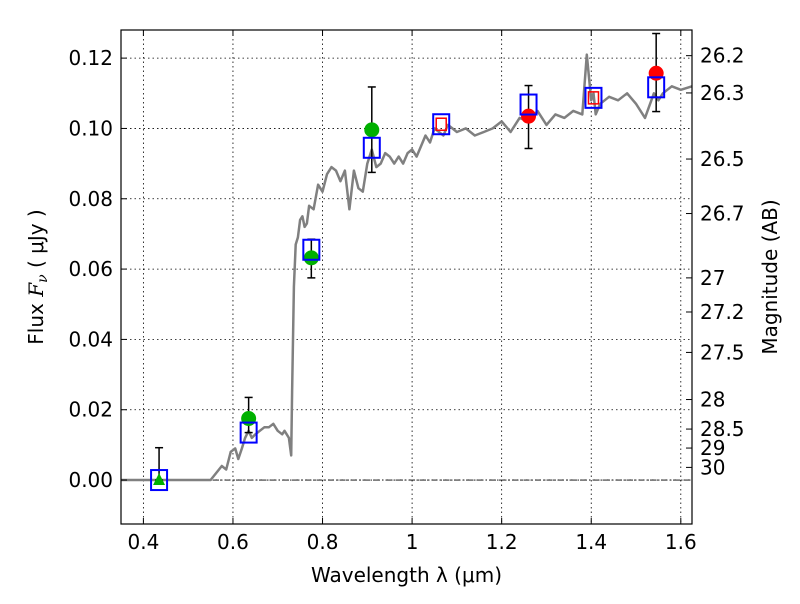 This screenshot has height=604, width=800. Describe the element at coordinates (722, 93) in the screenshot. I see `magnitude-tick-label: 26.3` at that location.